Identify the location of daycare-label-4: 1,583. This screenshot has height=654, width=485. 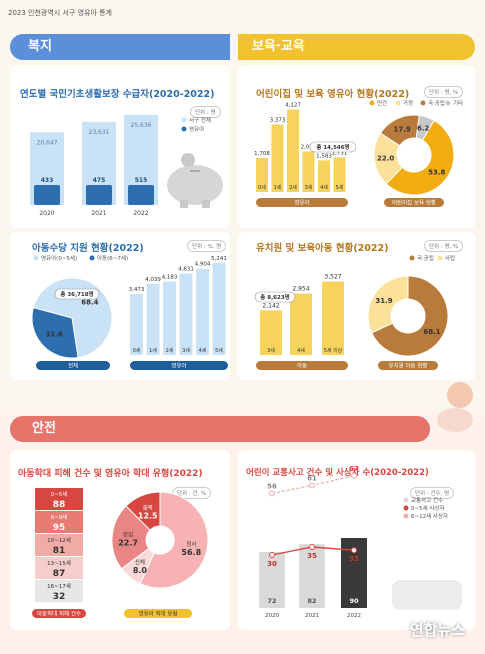
(324, 156).